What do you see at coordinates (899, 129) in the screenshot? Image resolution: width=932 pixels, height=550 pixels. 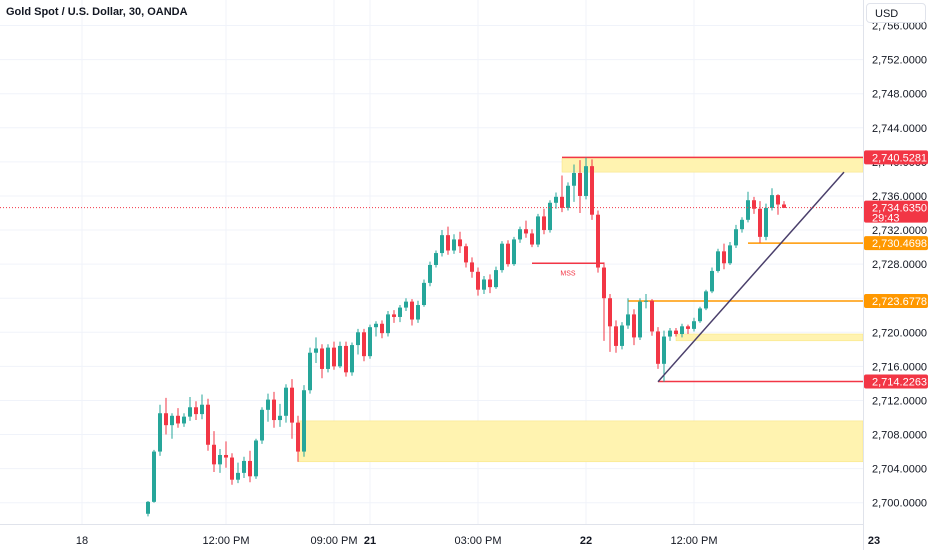 I see `price-tick-label: 2,744.0000` at bounding box center [899, 129].